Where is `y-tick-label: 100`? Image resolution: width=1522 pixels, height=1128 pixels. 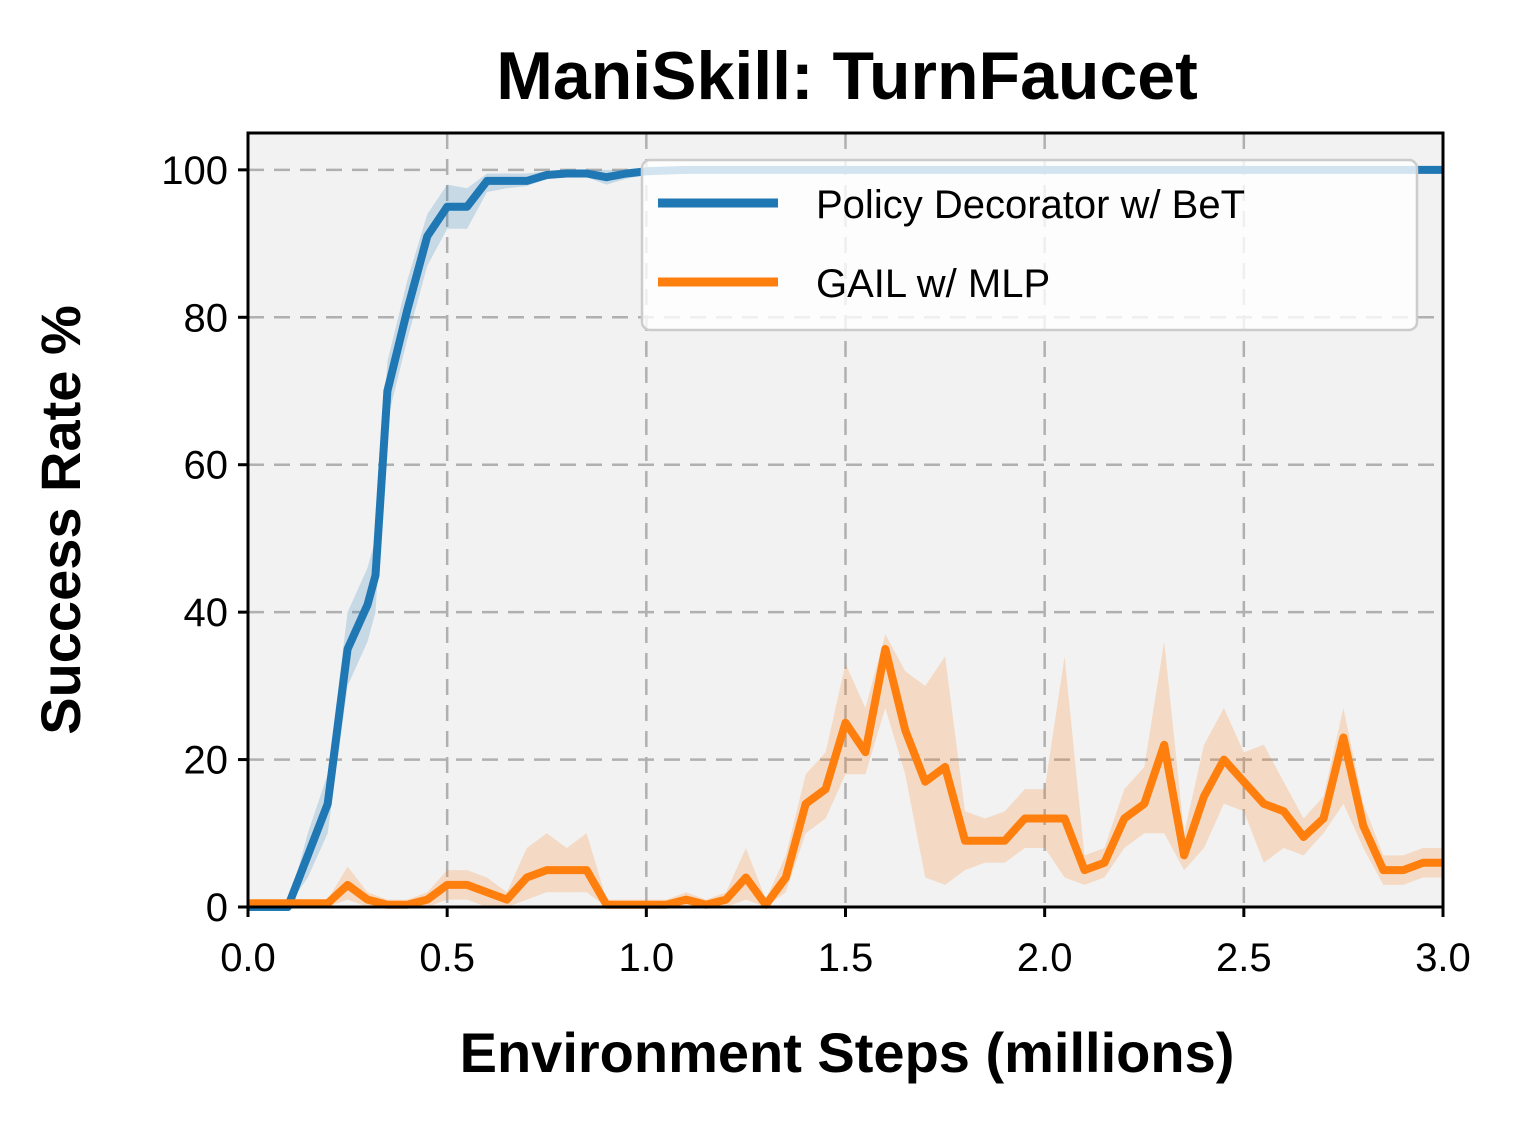 y-tick-label: 100 is located at coordinates (194, 171).